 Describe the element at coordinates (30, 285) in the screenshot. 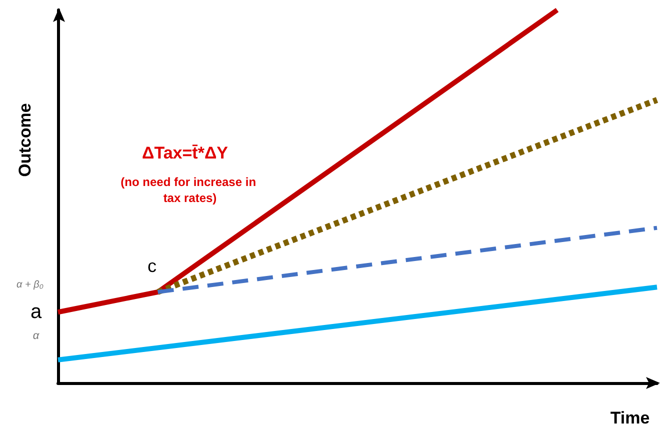

I see `text: α + β₀` at that location.